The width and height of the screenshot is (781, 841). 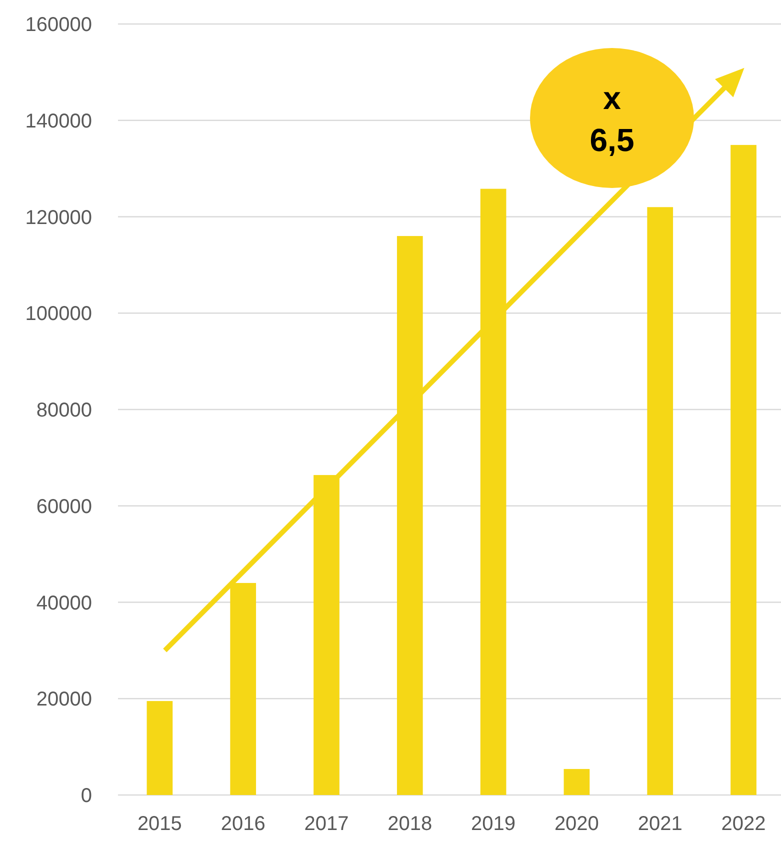 I want to click on y-tick-label: 80000, so click(x=64, y=411).